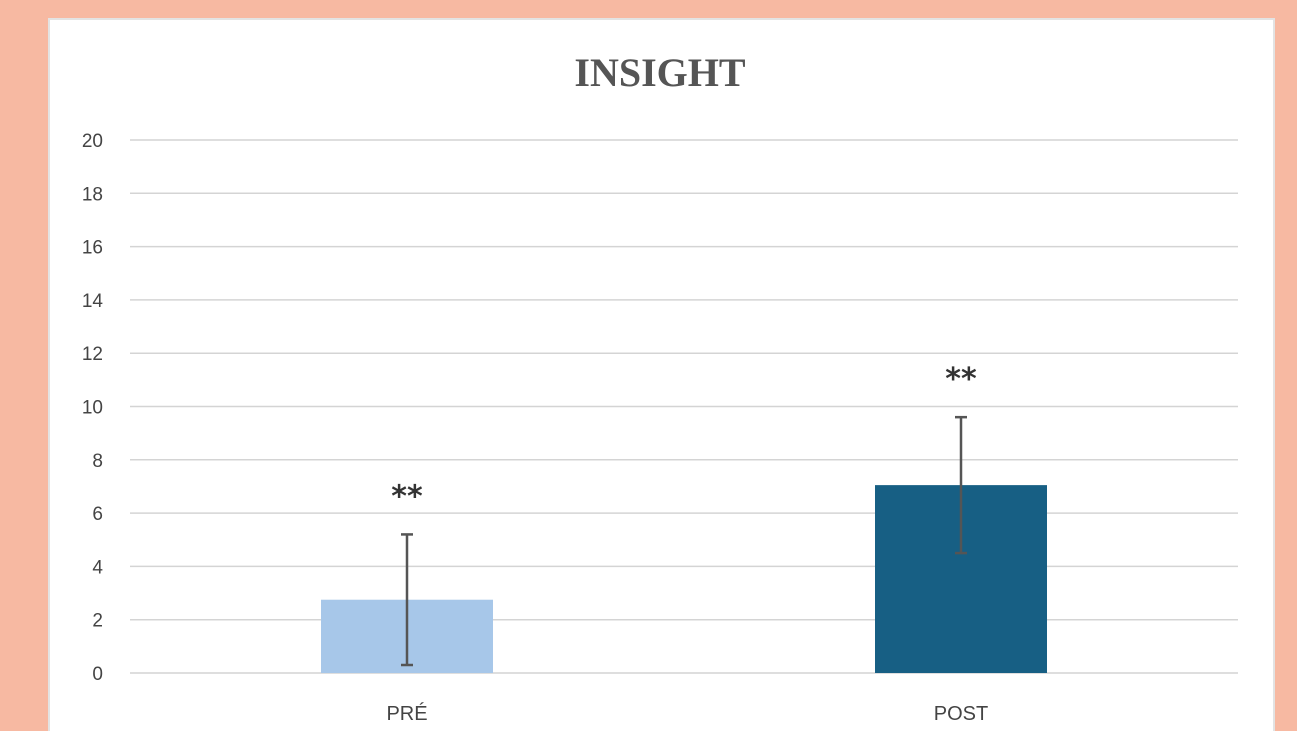  I want to click on y-tick-label-2: 2, so click(97, 621).